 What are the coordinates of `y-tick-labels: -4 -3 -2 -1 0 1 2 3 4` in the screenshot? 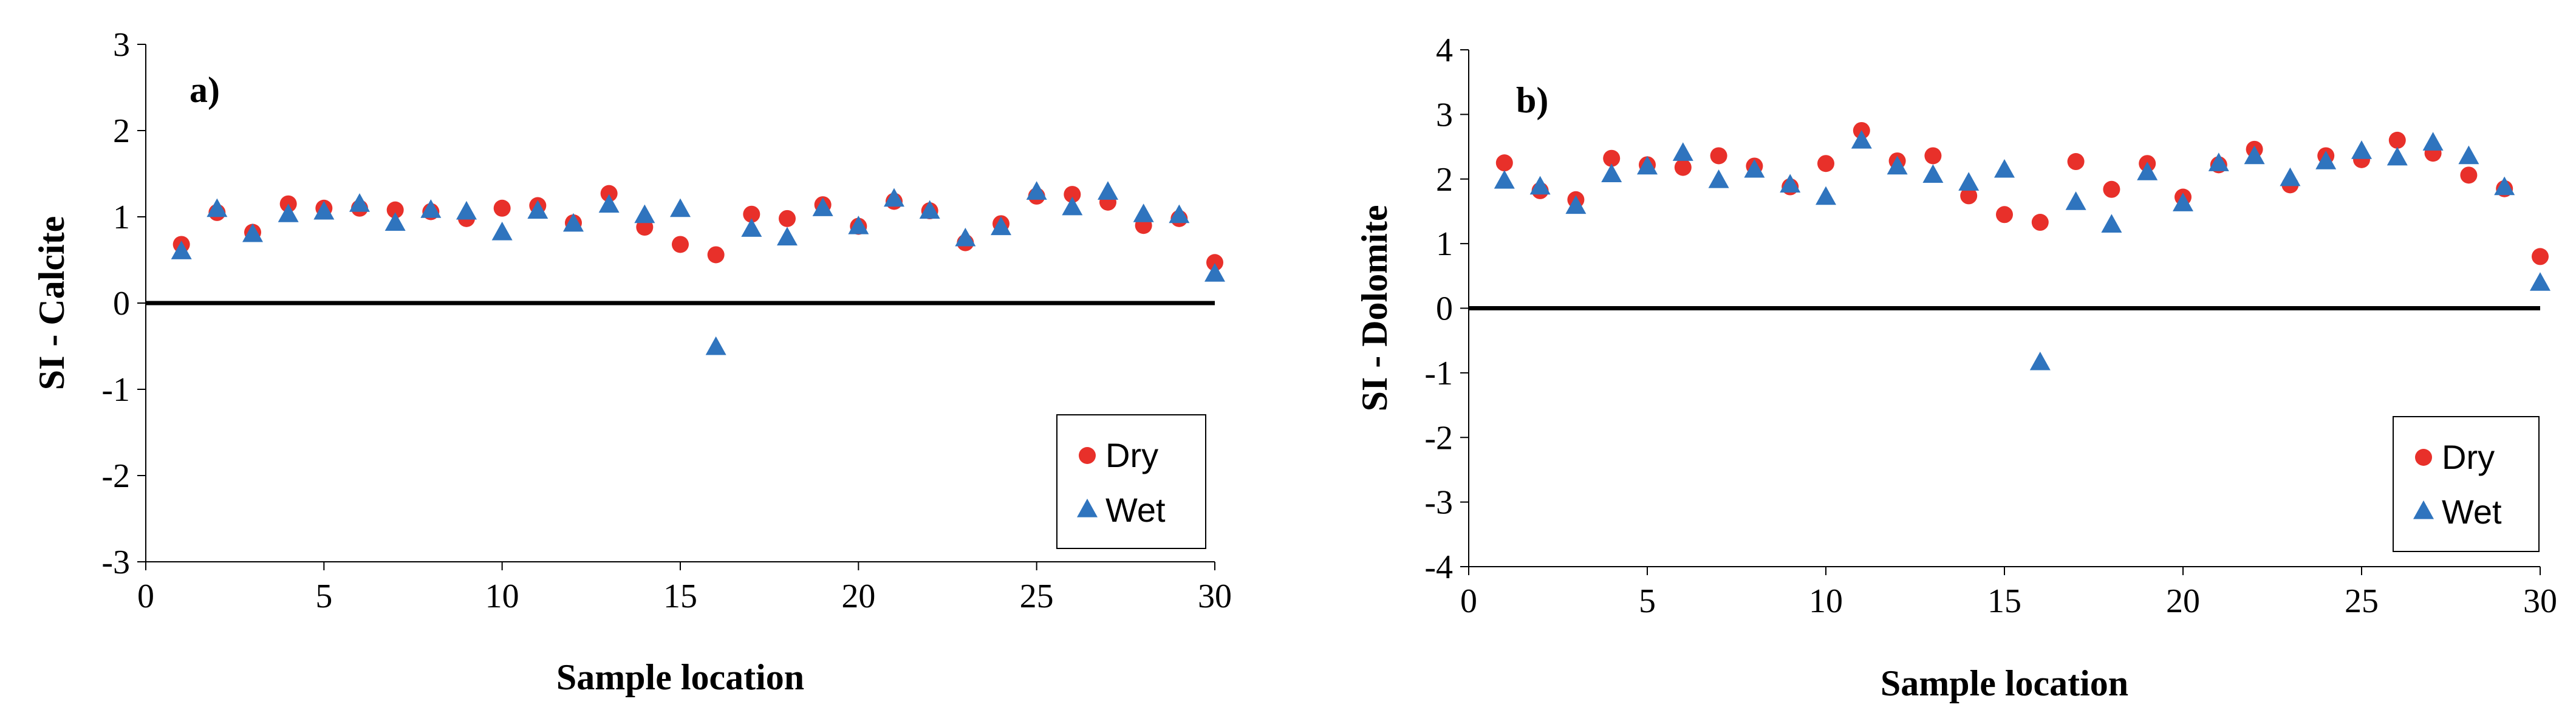 It's located at (1446, 309).